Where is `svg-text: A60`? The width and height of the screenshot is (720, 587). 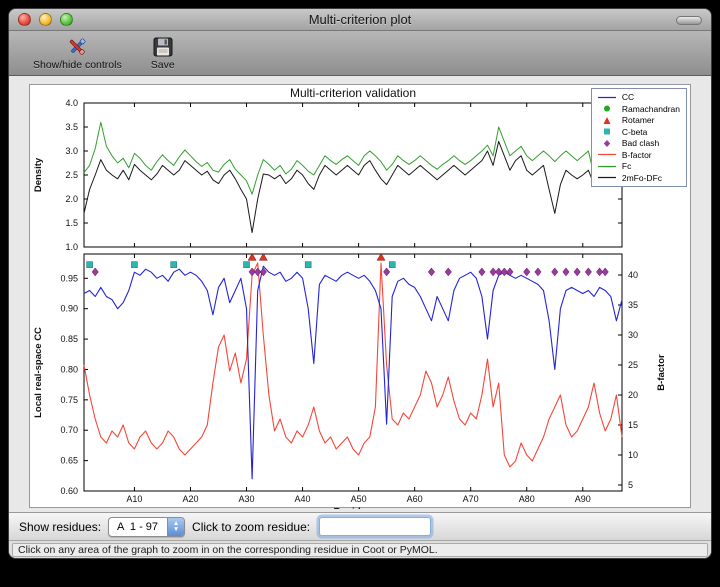
svg-text: A60 is located at coordinates (415, 499).